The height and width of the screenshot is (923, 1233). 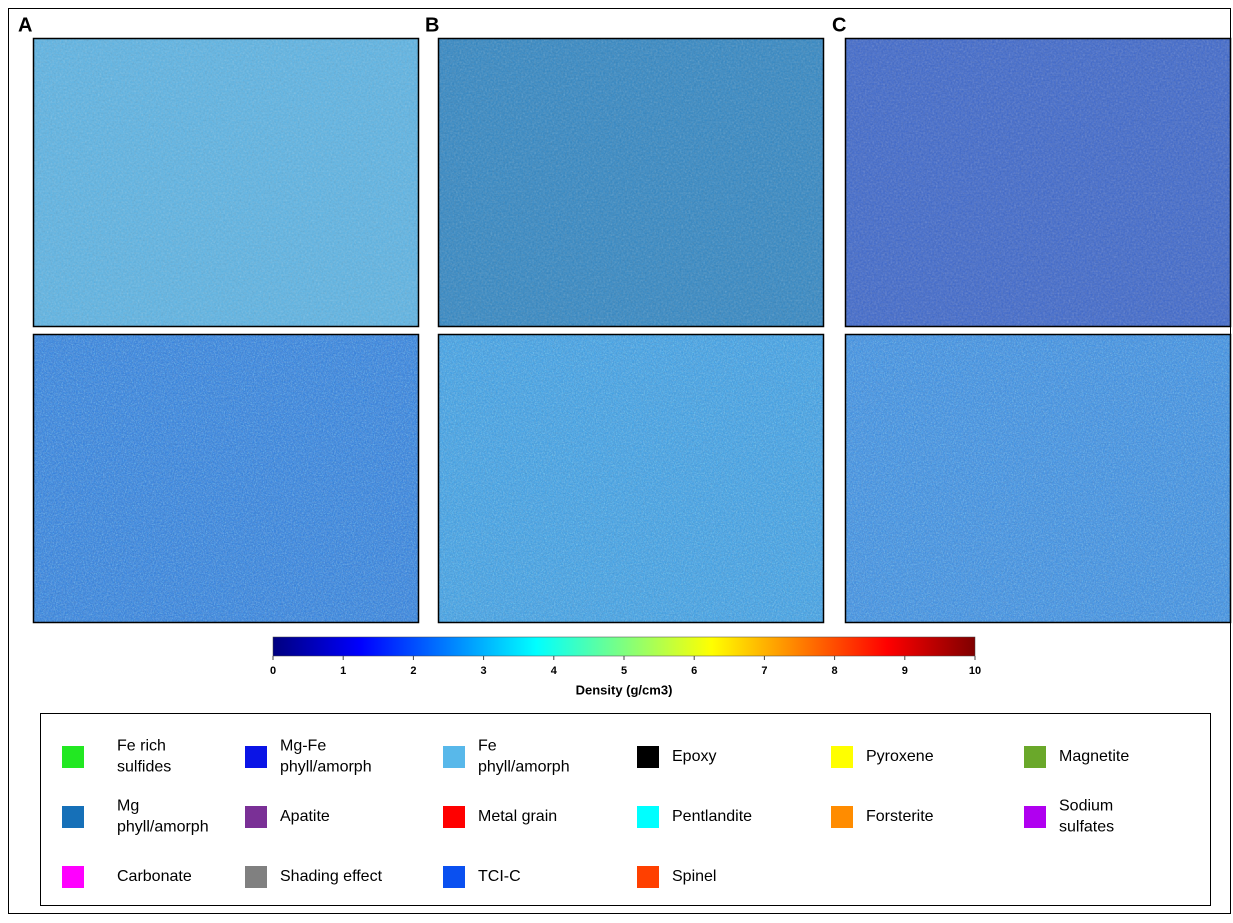 What do you see at coordinates (413, 671) in the screenshot?
I see `colorbar-tick-label: 2` at bounding box center [413, 671].